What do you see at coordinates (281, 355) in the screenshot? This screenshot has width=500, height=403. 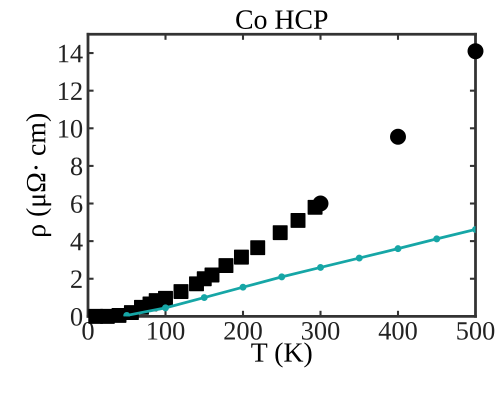 I see `x-axis-title: T (K)` at bounding box center [281, 355].